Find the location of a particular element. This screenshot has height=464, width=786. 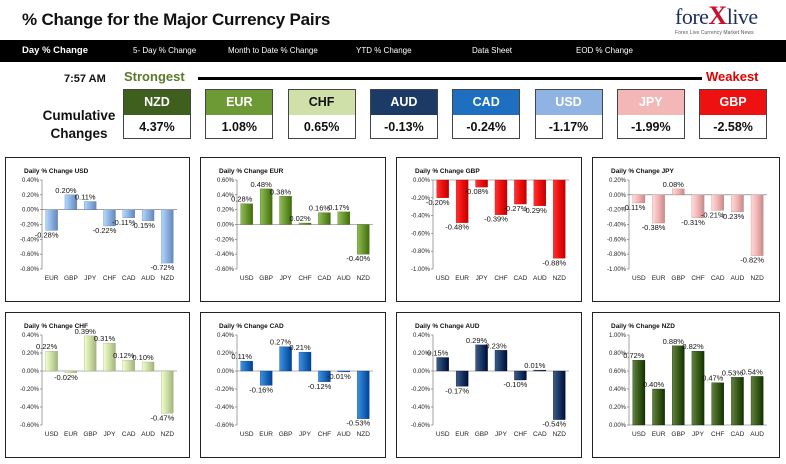

rank-value: -1.99% is located at coordinates (650, 127).